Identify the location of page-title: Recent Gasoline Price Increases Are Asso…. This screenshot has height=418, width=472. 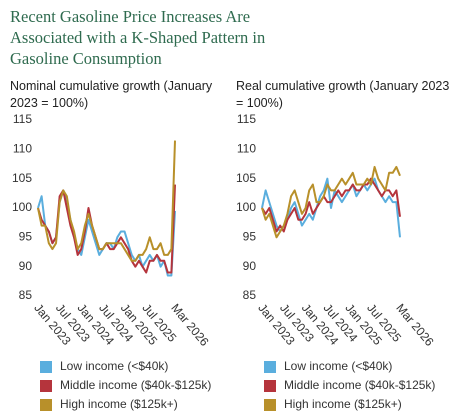
(138, 37).